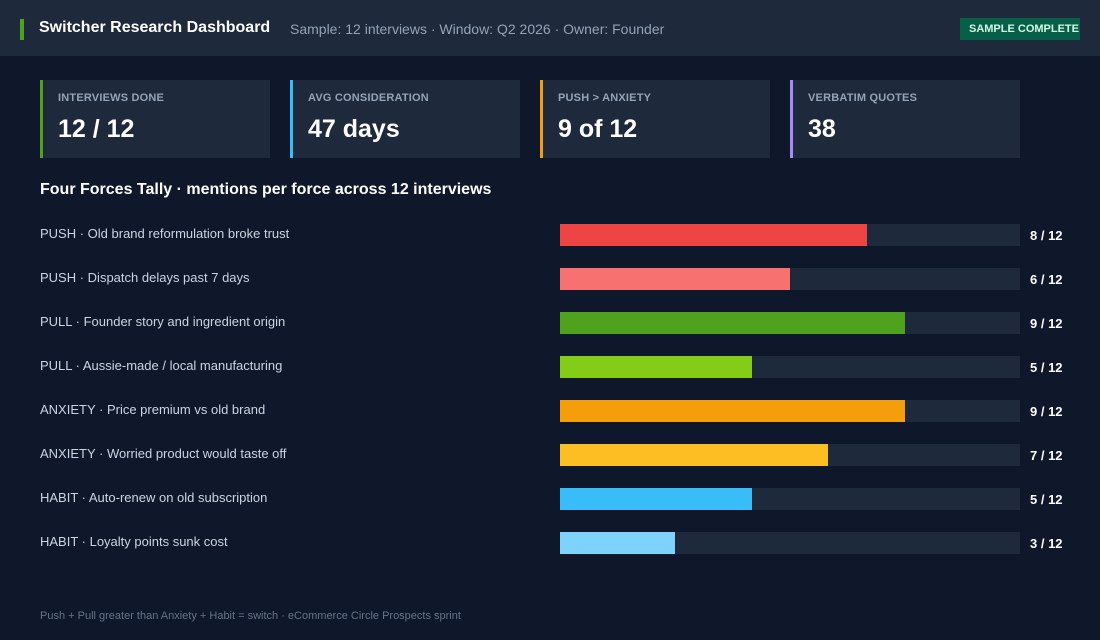 This screenshot has width=1100, height=640. I want to click on kpi-value: 12 / 12, so click(96, 129).